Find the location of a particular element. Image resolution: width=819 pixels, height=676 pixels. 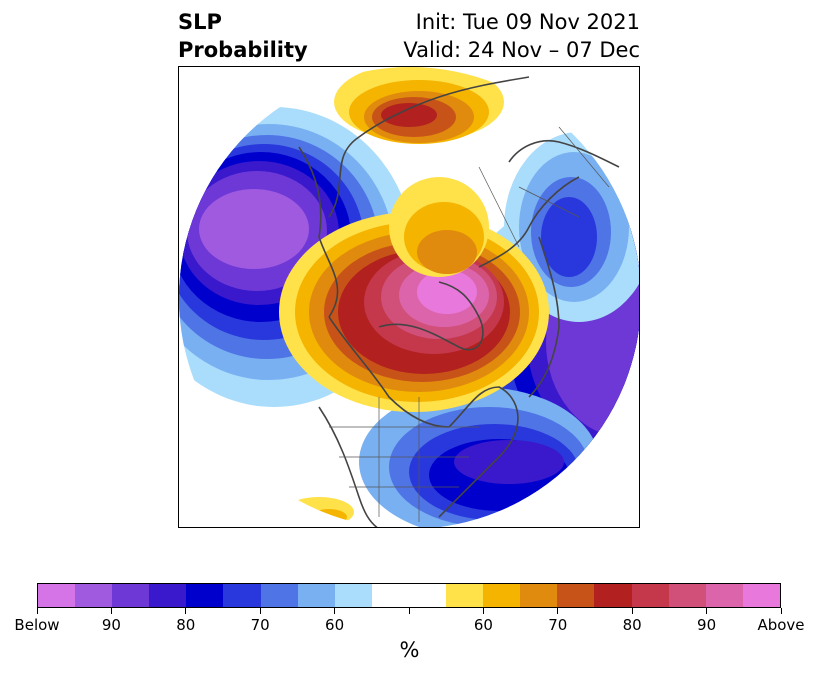

init-date: Init: Tue 09 Nov 2021 is located at coordinates (527, 22).